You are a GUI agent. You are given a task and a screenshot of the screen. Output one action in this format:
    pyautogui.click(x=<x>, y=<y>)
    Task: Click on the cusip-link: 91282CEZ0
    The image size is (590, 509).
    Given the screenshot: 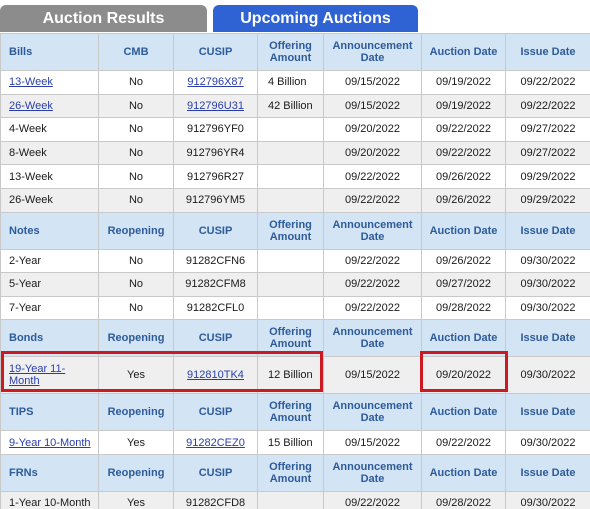 What is the action you would take?
    pyautogui.click(x=215, y=442)
    